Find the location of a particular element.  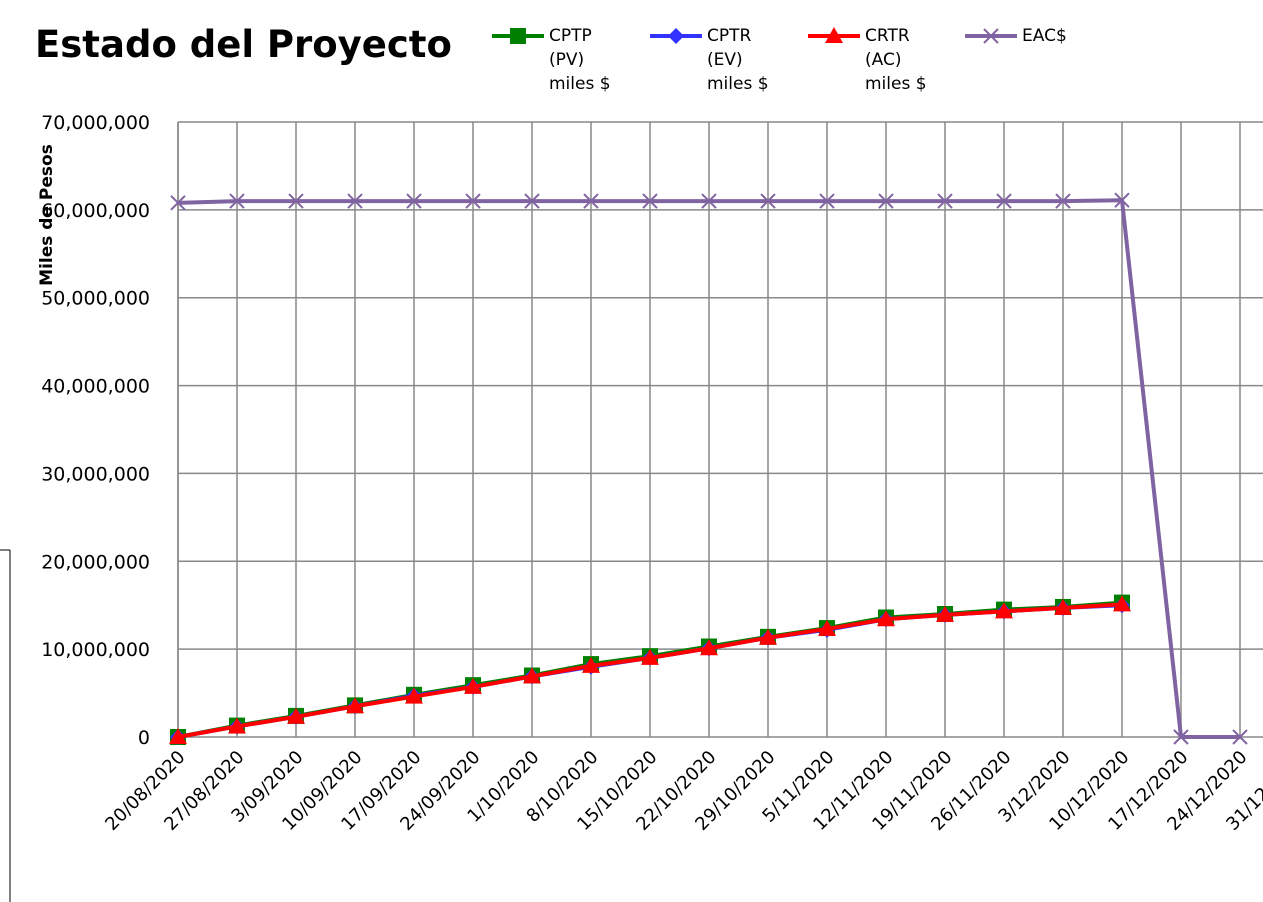

y-tick-label: 70,000,000 is located at coordinates (95, 123).